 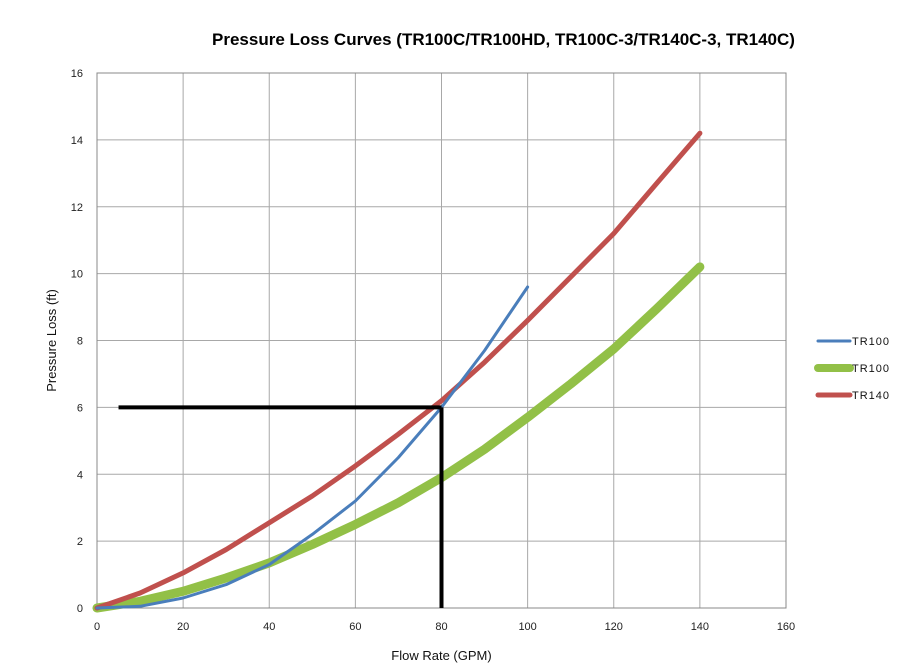 What do you see at coordinates (183, 627) in the screenshot?
I see `x-tick-label: 20` at bounding box center [183, 627].